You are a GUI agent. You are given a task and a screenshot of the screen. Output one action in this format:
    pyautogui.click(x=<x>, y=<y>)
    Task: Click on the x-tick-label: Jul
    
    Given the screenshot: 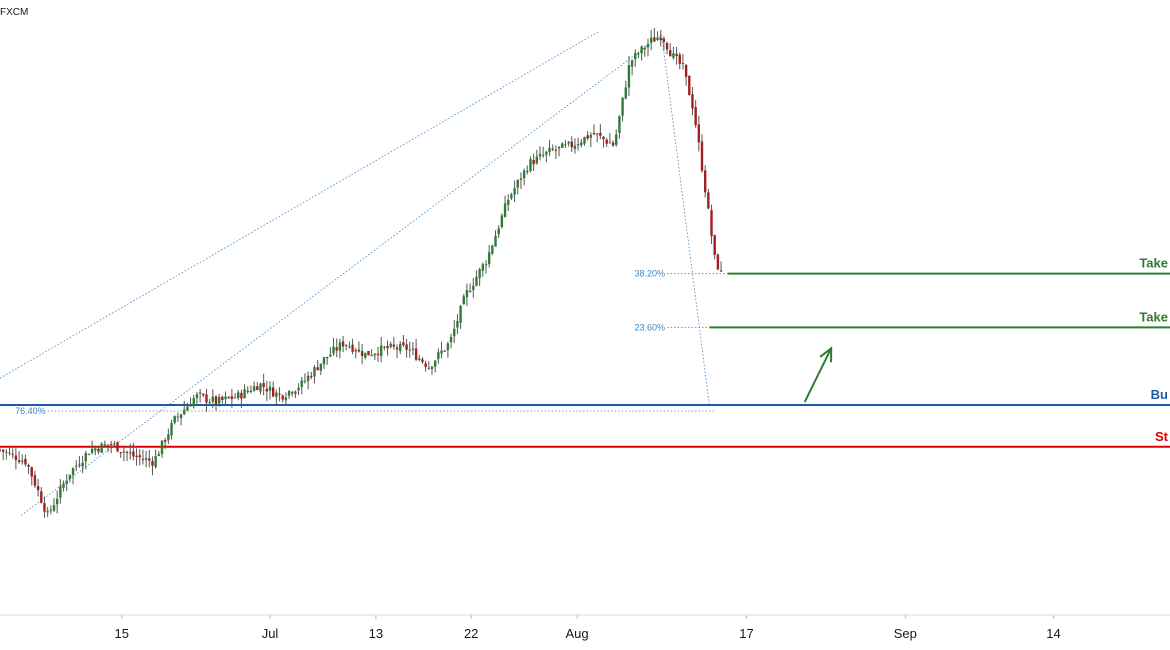 What is the action you would take?
    pyautogui.click(x=270, y=633)
    